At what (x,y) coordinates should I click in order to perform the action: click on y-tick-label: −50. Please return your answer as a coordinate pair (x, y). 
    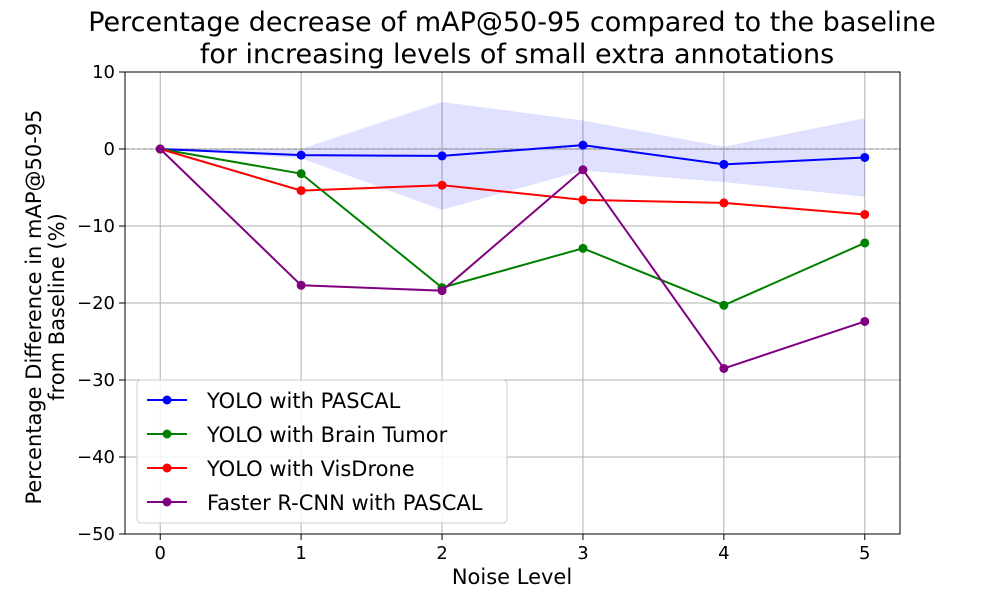
    Looking at the image, I should click on (96, 534).